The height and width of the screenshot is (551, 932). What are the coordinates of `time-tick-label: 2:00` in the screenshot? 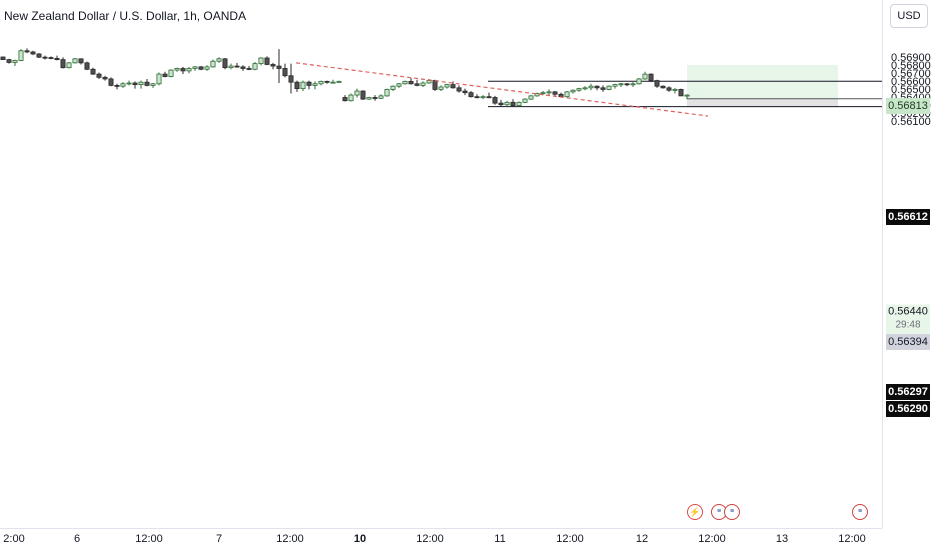 It's located at (14, 539).